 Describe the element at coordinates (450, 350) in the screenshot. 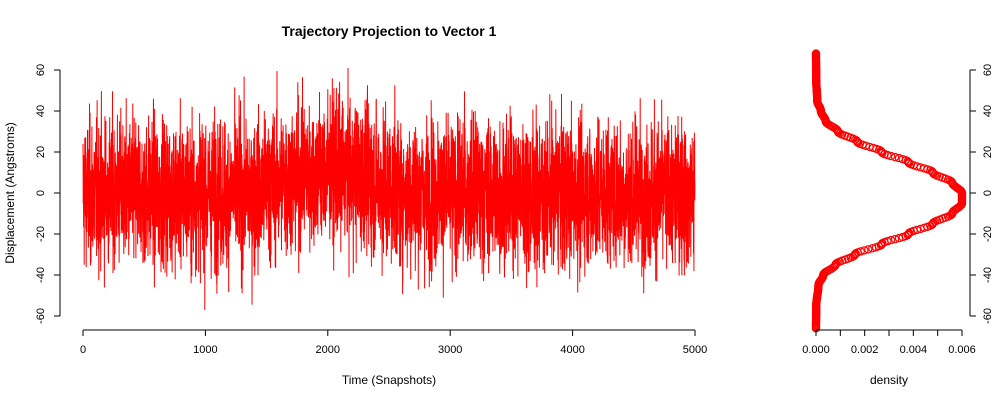

I see `trajectory-x-tick-label: 3000` at that location.